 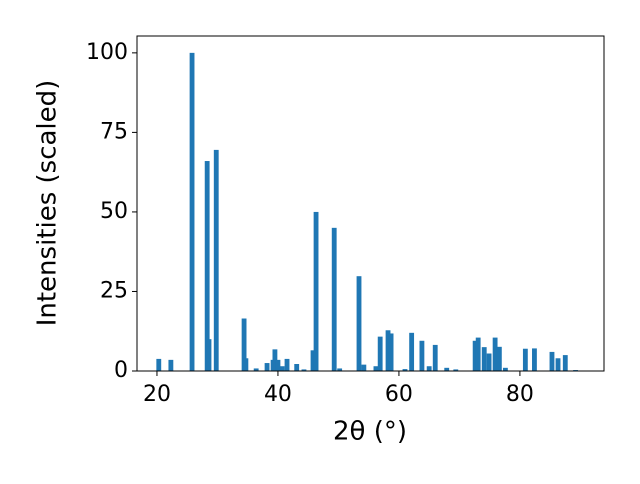 I want to click on x-tick-label: 40, so click(x=278, y=394).